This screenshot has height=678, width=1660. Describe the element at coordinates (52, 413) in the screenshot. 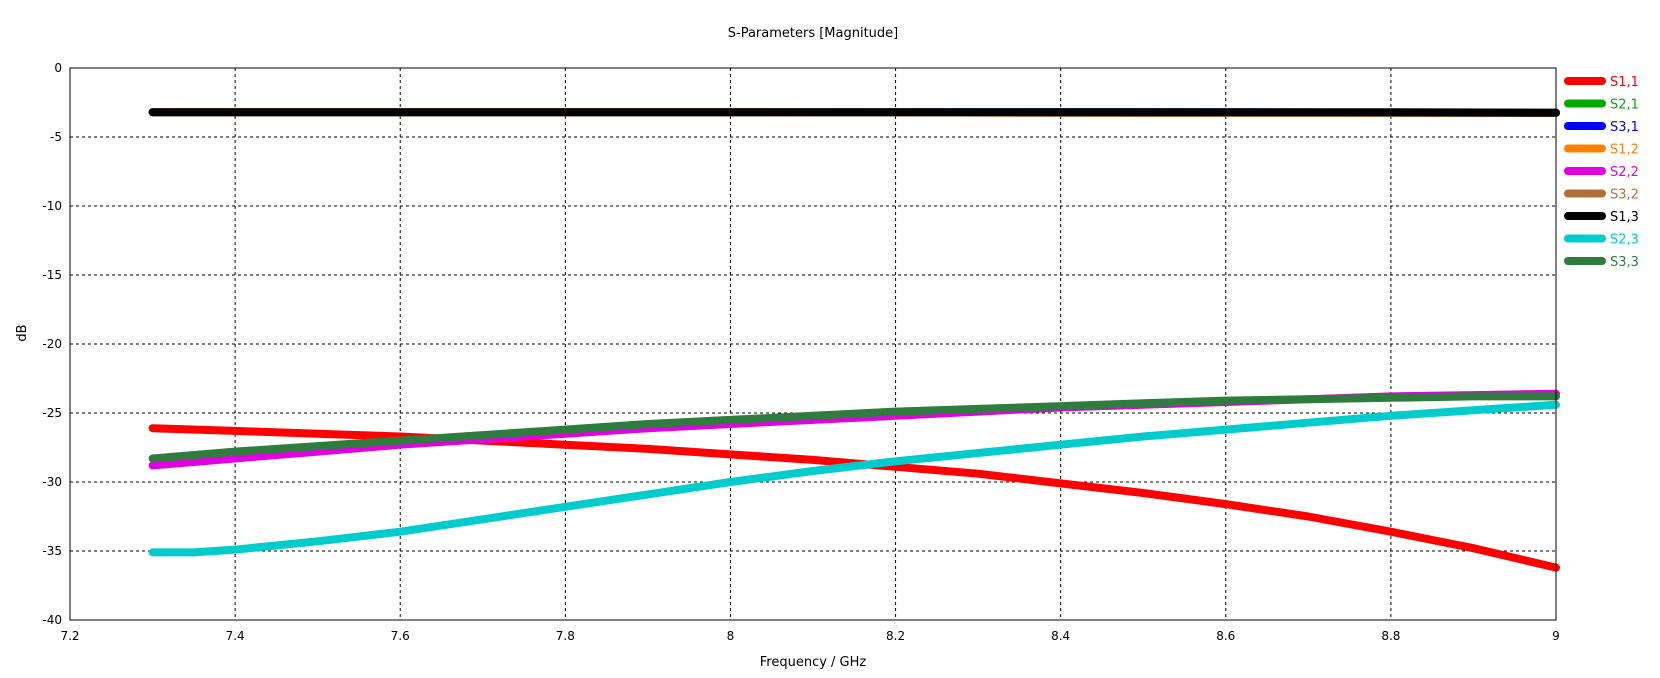

I see `y-tick-label: -25` at that location.